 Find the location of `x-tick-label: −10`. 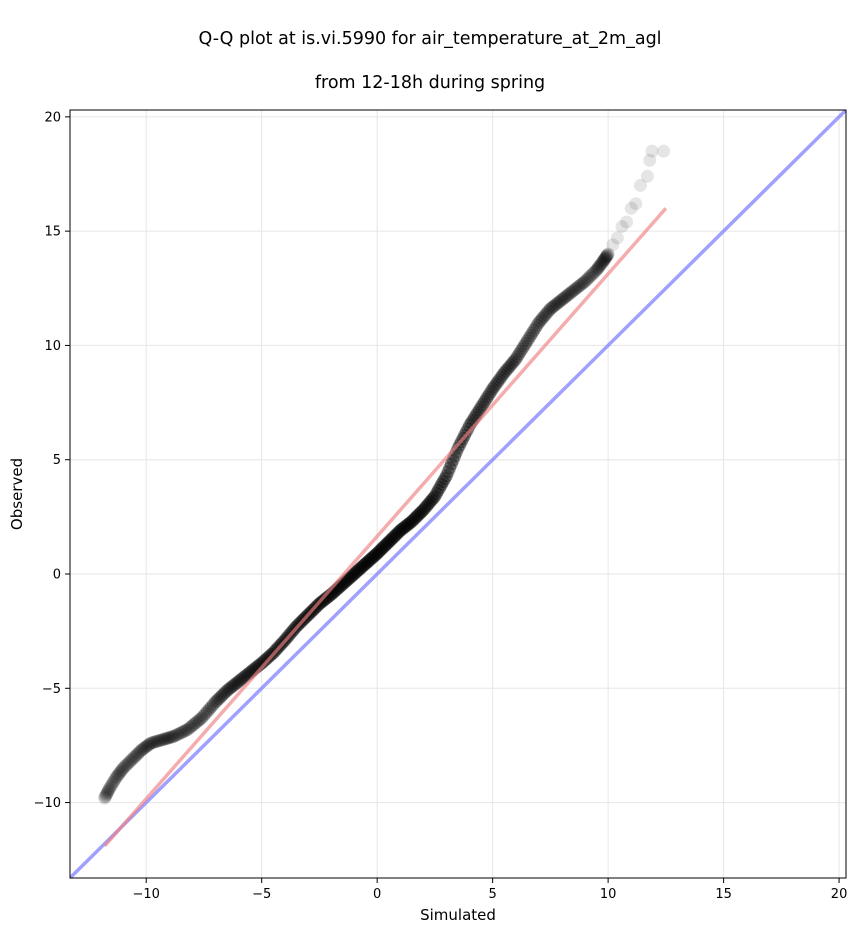

x-tick-label: −10 is located at coordinates (145, 894).